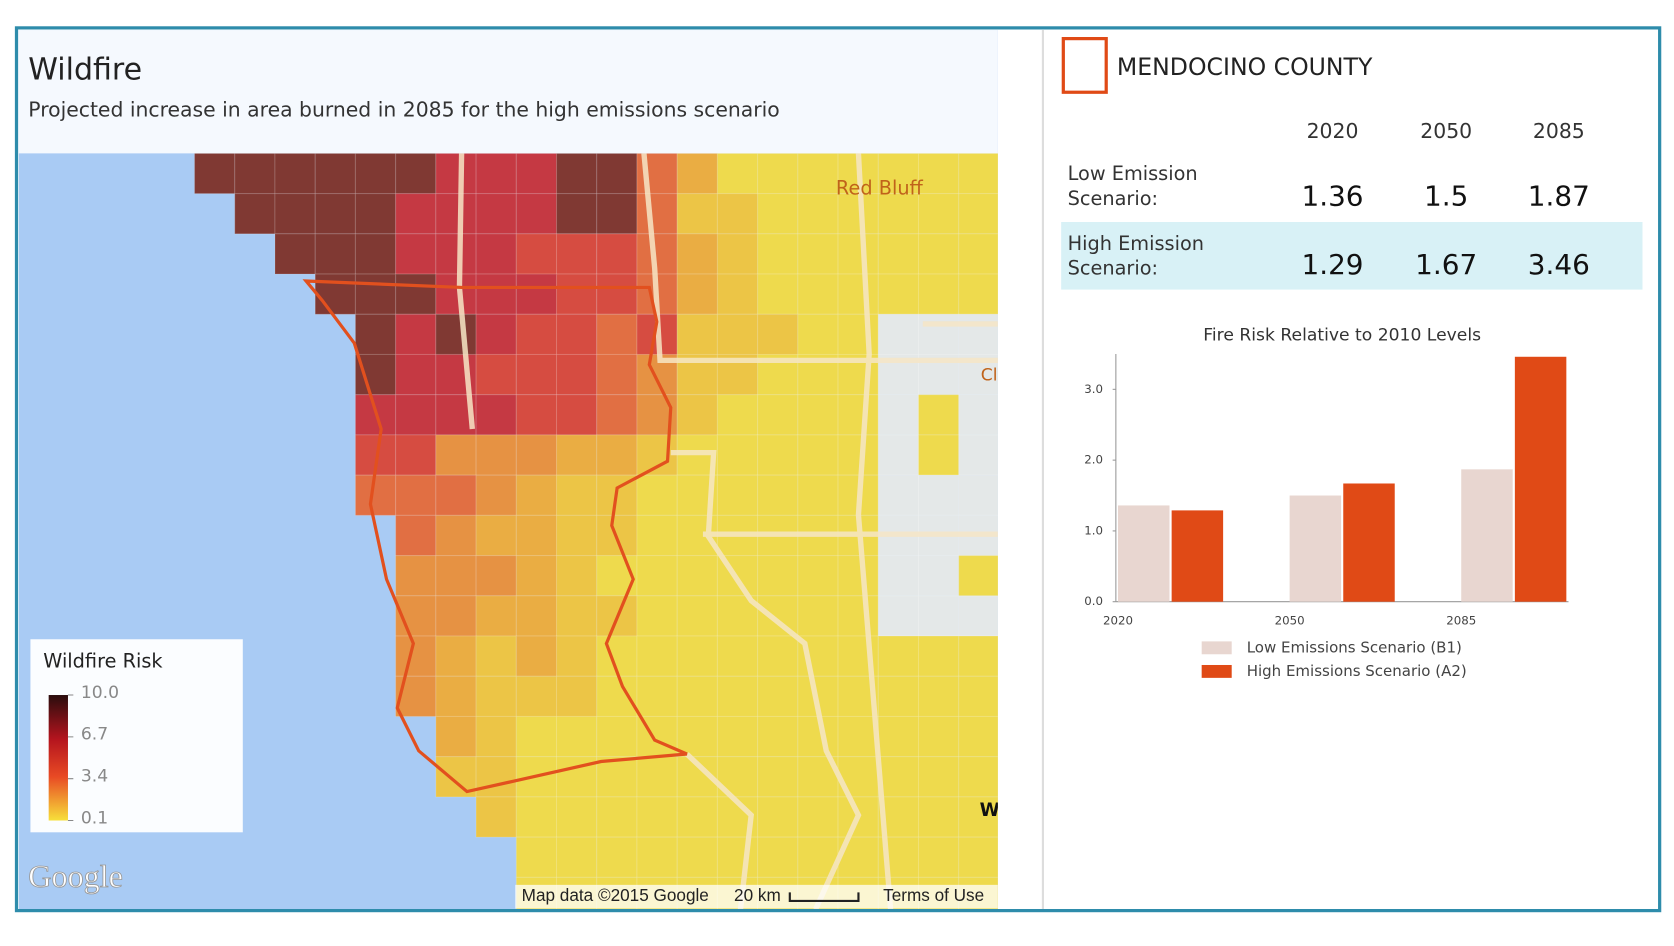 The height and width of the screenshot is (946, 1674). I want to click on row-label-box: High Emission Scenario:, so click(1136, 256).